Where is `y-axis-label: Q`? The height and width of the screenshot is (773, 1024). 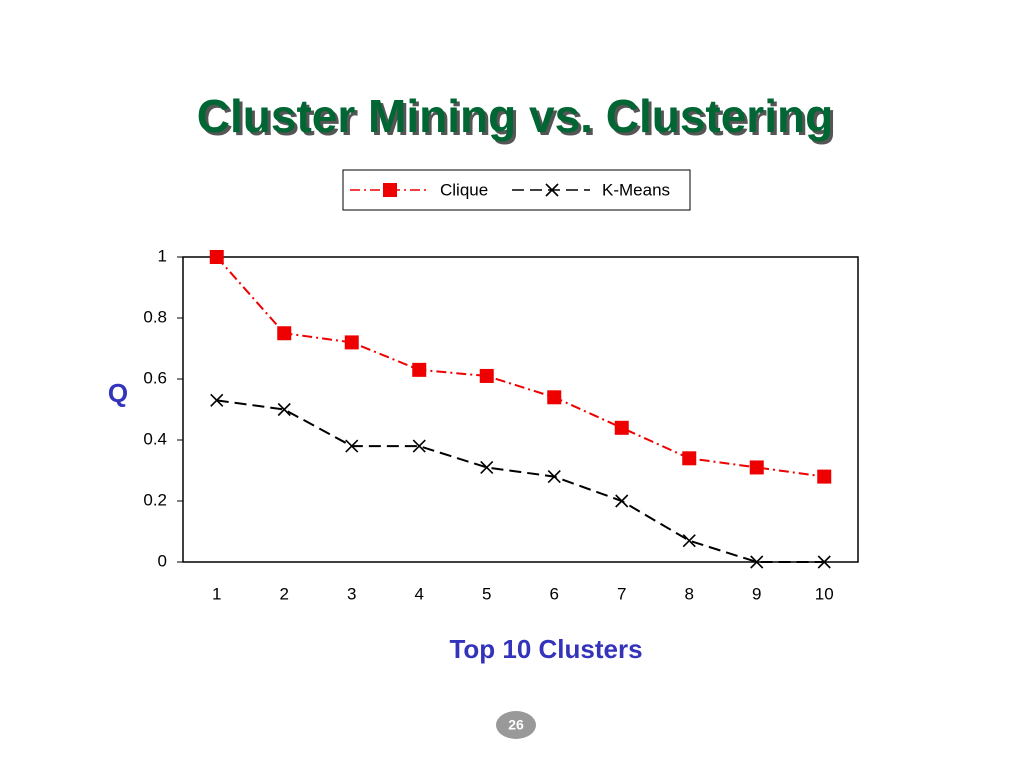 y-axis-label: Q is located at coordinates (118, 393).